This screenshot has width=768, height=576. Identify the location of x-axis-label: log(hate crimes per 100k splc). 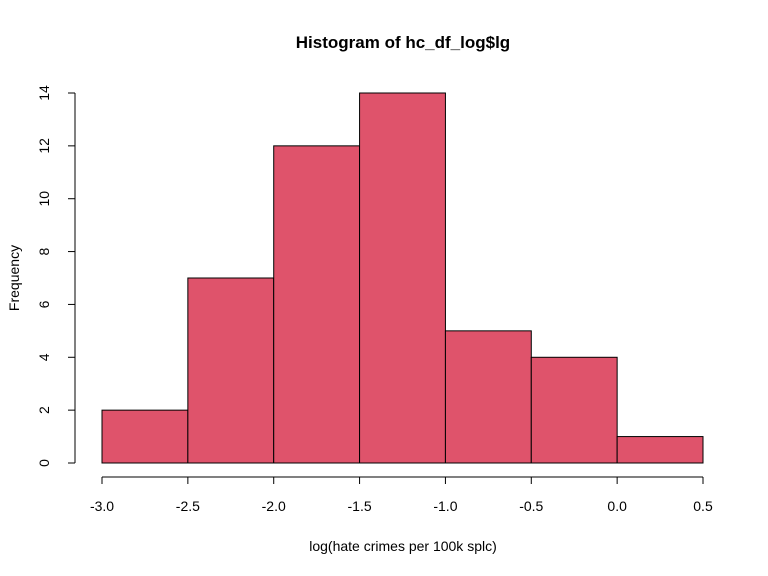
(403, 546).